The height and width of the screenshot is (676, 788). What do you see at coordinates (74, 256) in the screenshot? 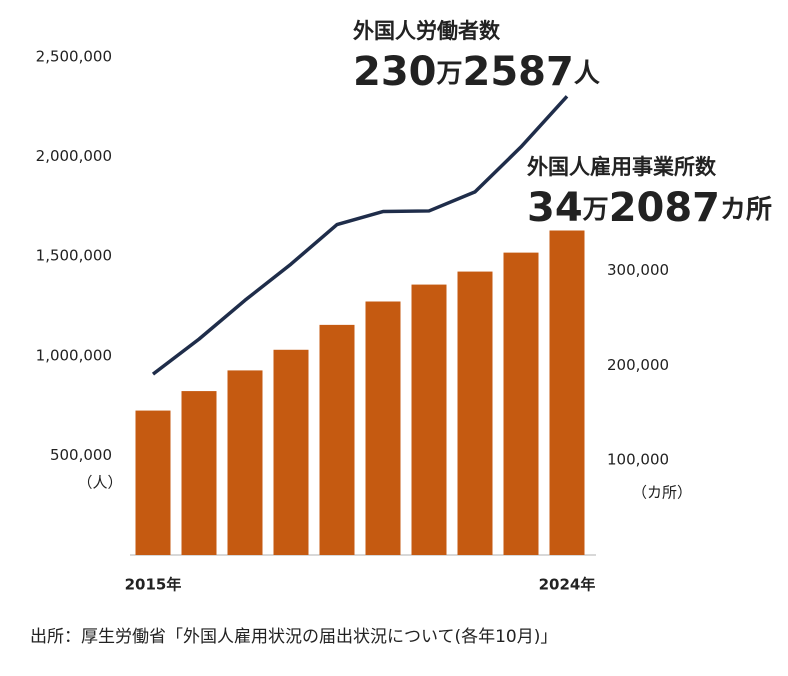
I see `y-tick-label: 1,500,000` at bounding box center [74, 256].